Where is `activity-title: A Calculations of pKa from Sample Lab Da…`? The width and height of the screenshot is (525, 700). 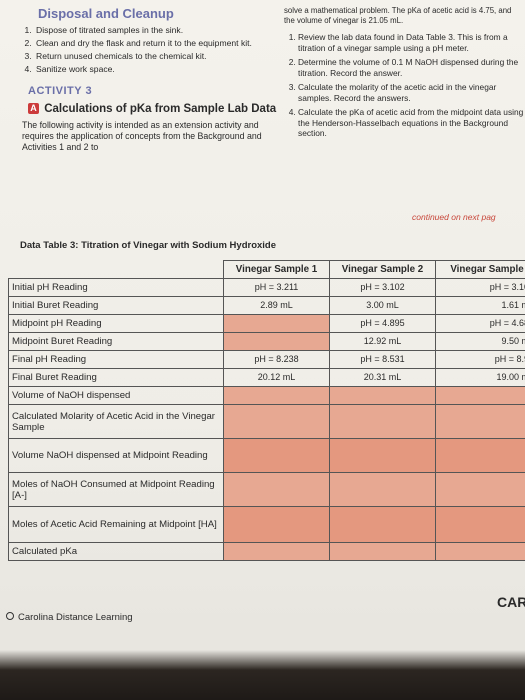
activity-title: A Calculations of pKa from Sample Lab Da… is located at coordinates (155, 109).